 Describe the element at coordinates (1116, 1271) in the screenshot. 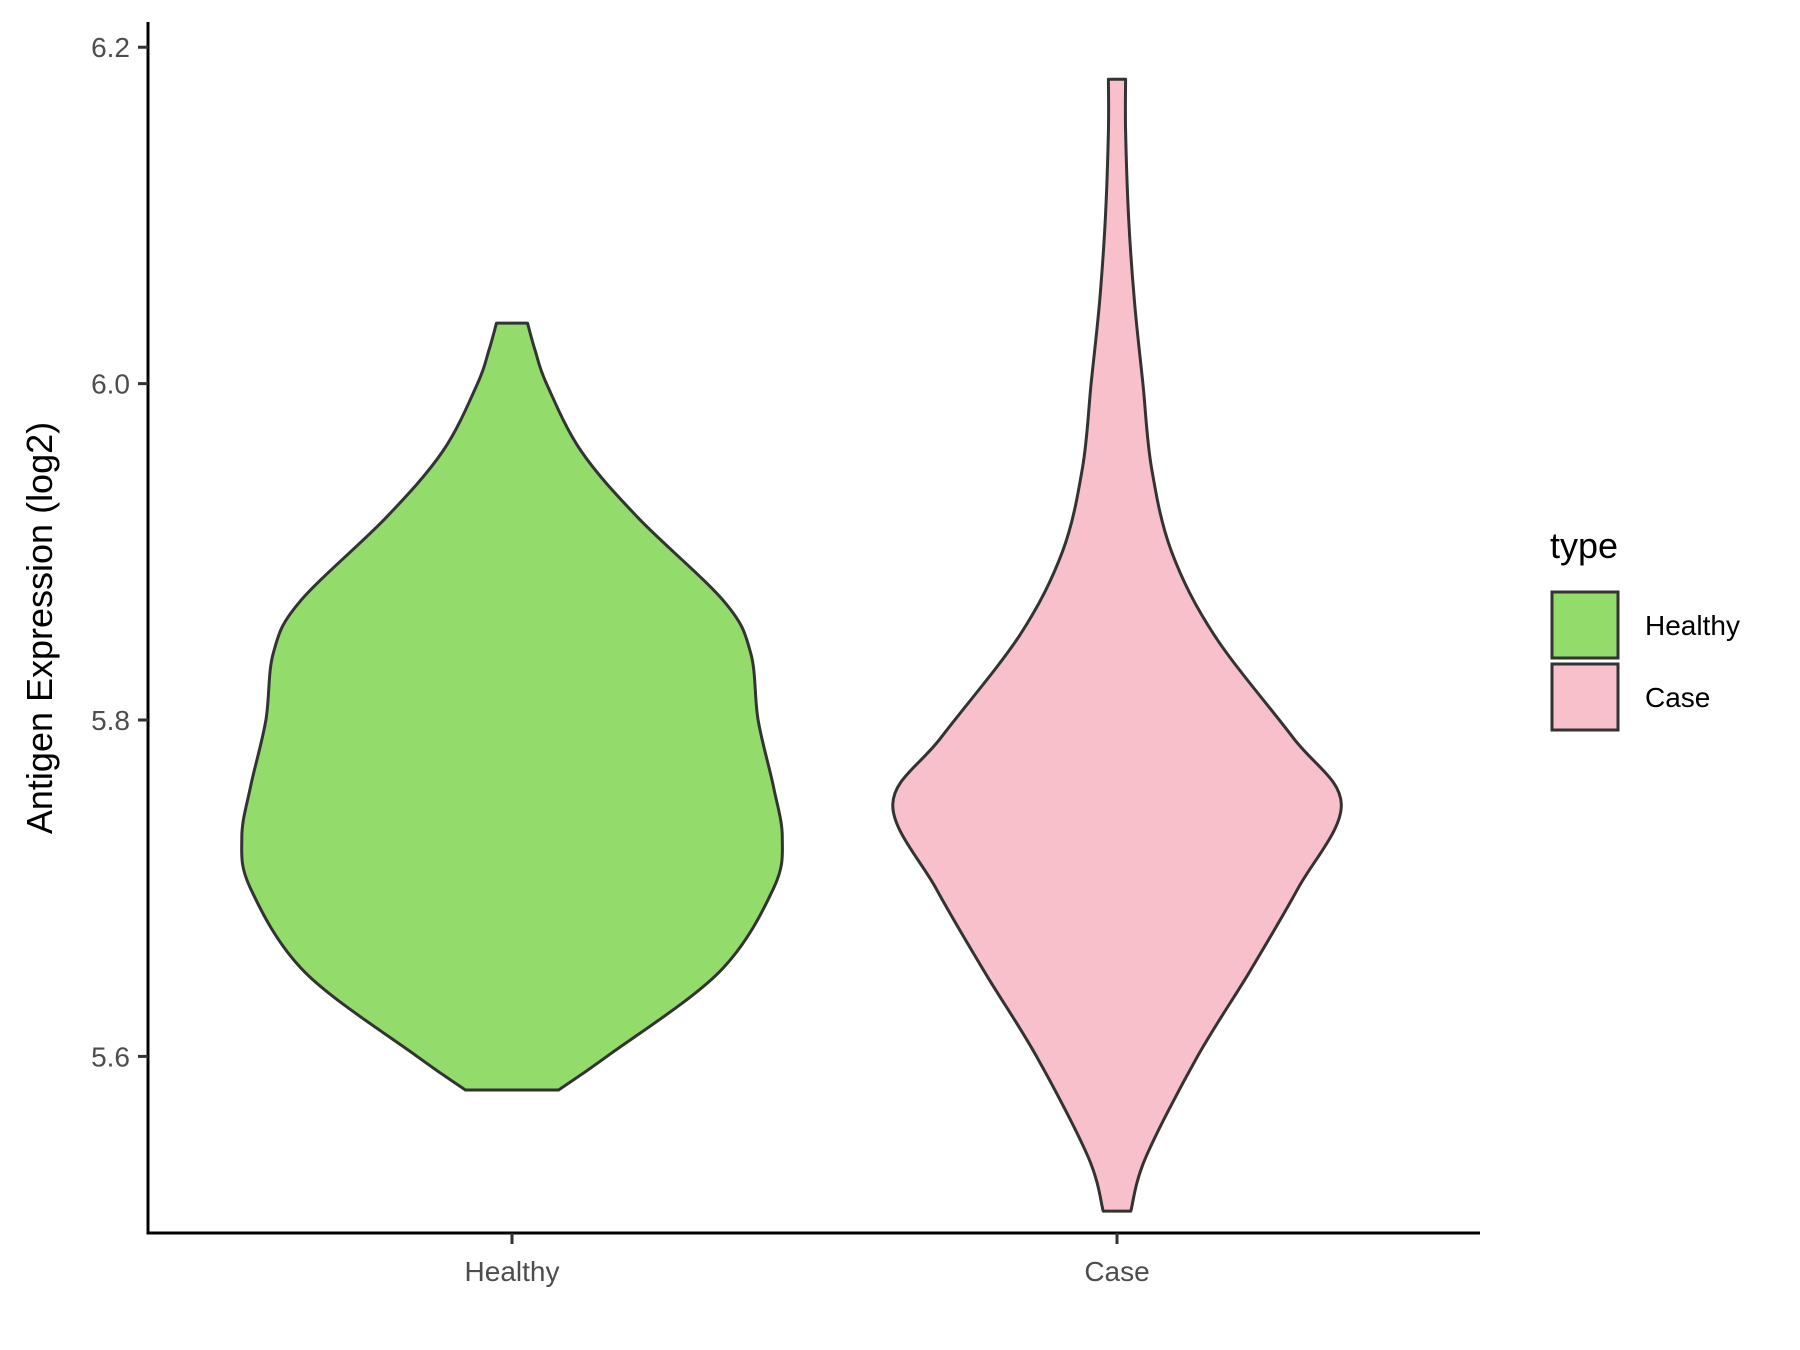

I see `x-tick-label: Case` at that location.